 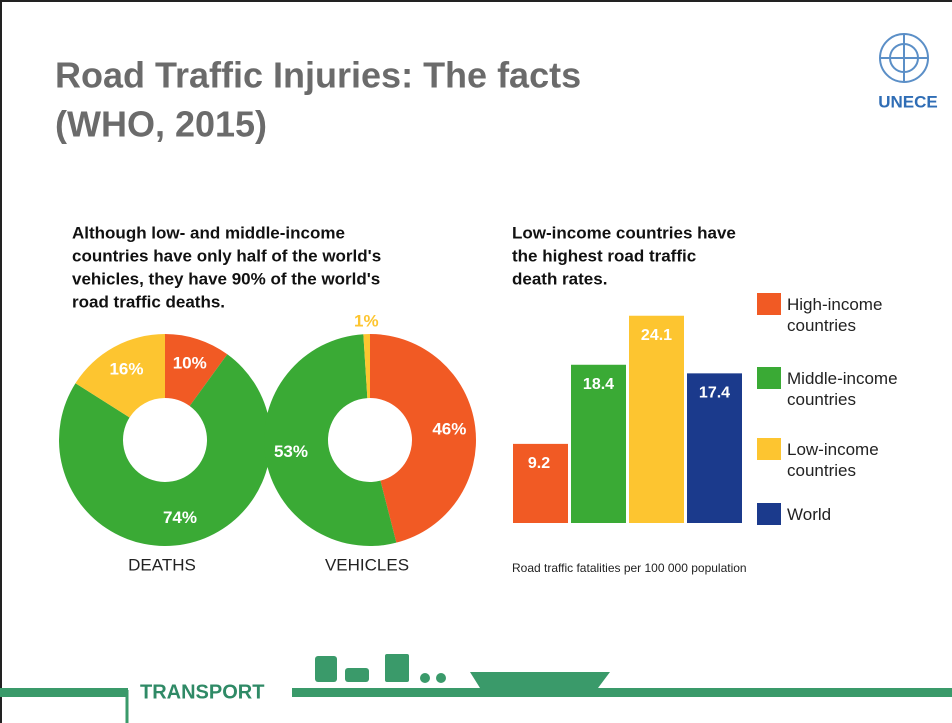 What do you see at coordinates (161, 124) in the screenshot?
I see `title-line: (WHO, 2015)` at bounding box center [161, 124].